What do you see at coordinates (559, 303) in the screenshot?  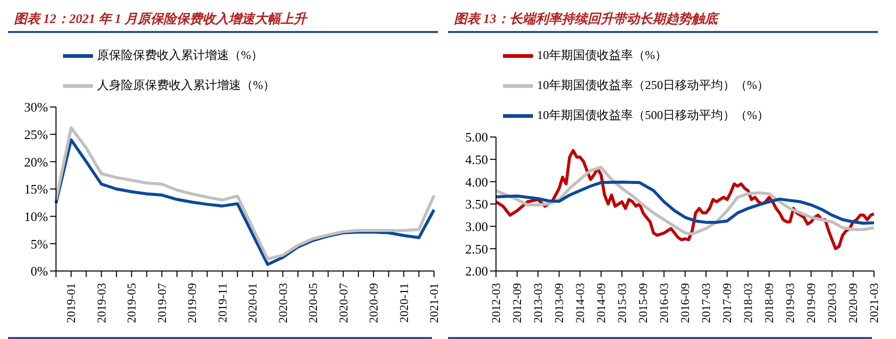 I see `x-tick-label: 2013-09` at bounding box center [559, 303].